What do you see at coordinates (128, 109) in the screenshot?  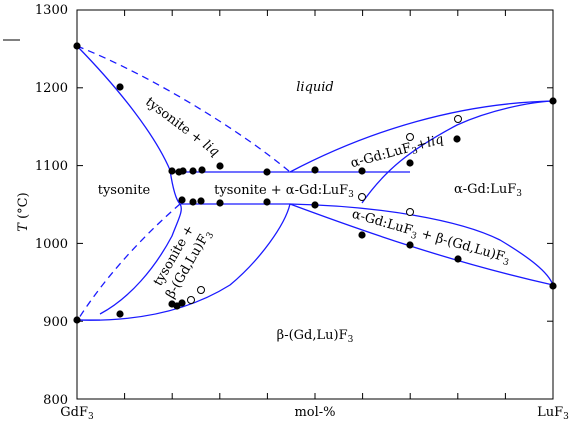 I see `liquidus-left` at bounding box center [128, 109].